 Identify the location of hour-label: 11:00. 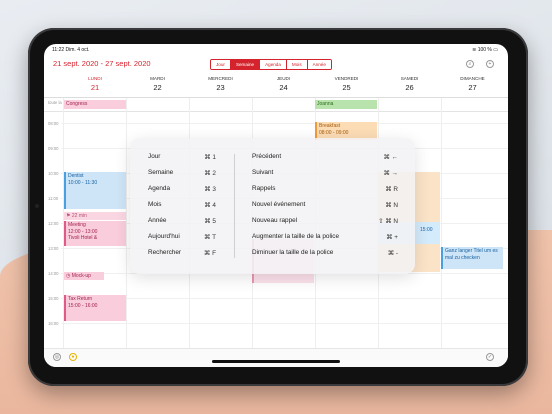
(53, 198).